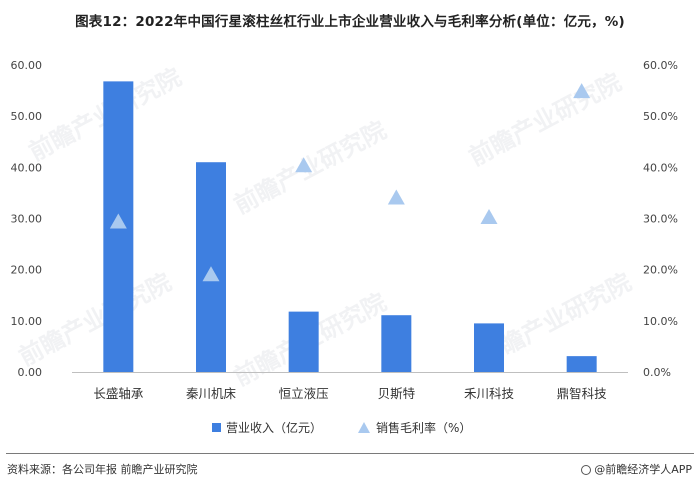 The height and width of the screenshot is (487, 700). What do you see at coordinates (660, 167) in the screenshot?
I see `y2-axis-tick-label: 40.0%` at bounding box center [660, 167].